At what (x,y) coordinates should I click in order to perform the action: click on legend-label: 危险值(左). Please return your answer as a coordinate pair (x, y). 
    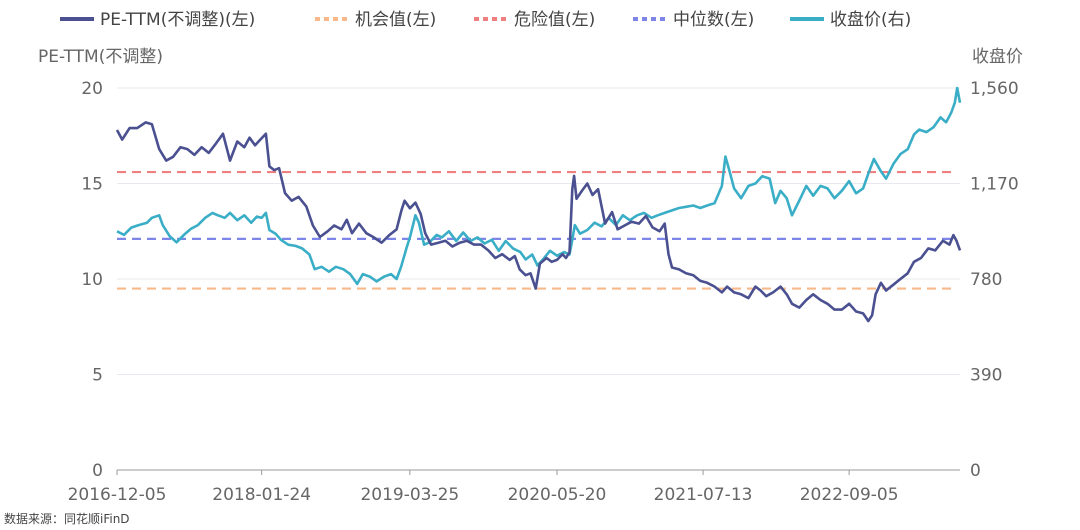
    Looking at the image, I should click on (554, 20).